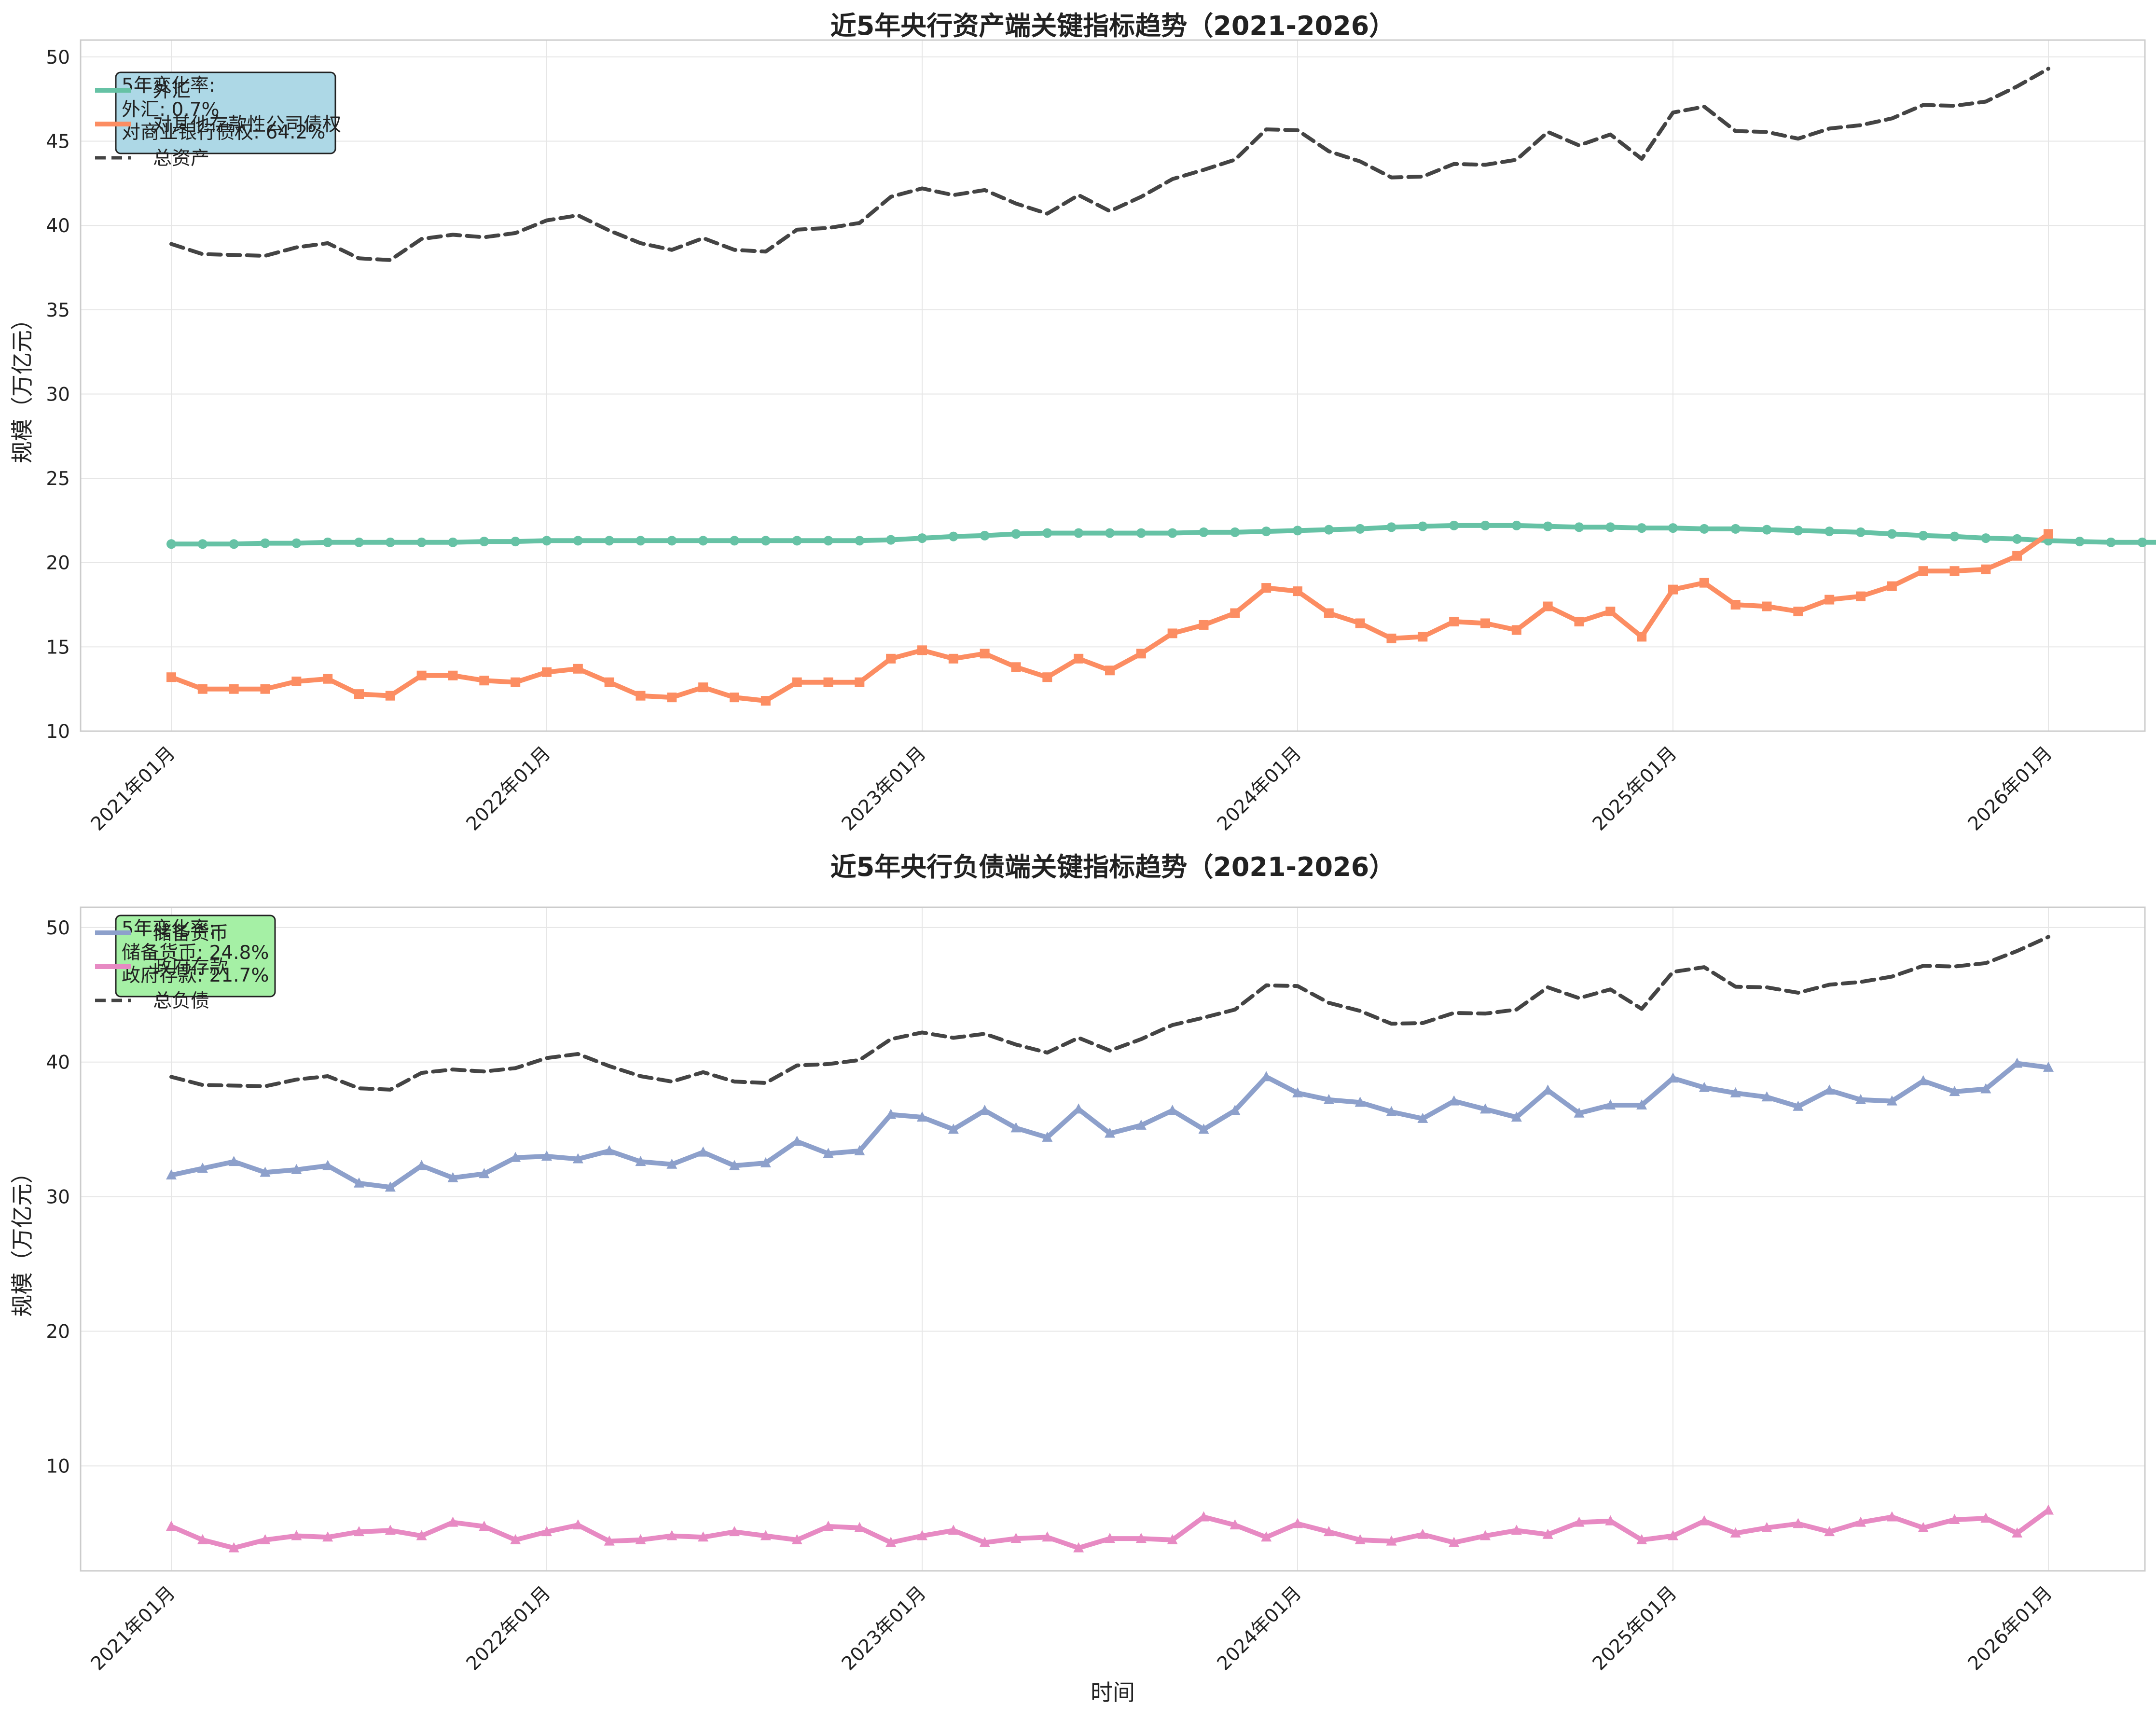 The image size is (2156, 1719). What do you see at coordinates (58, 479) in the screenshot?
I see `y-tick-label: 25` at bounding box center [58, 479].